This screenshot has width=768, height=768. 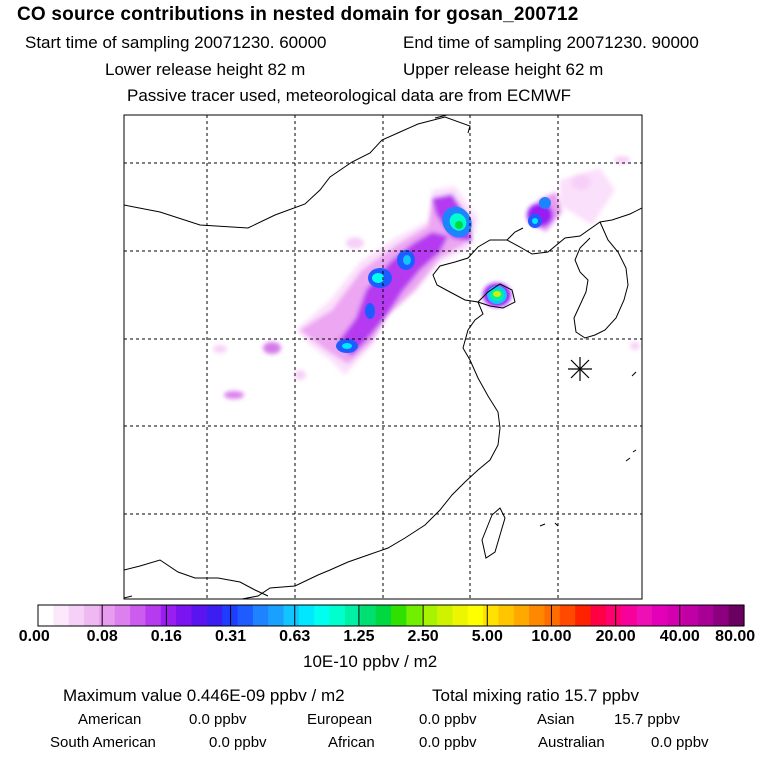 I want to click on colorbar-tick-label: 0.63, so click(x=295, y=636).